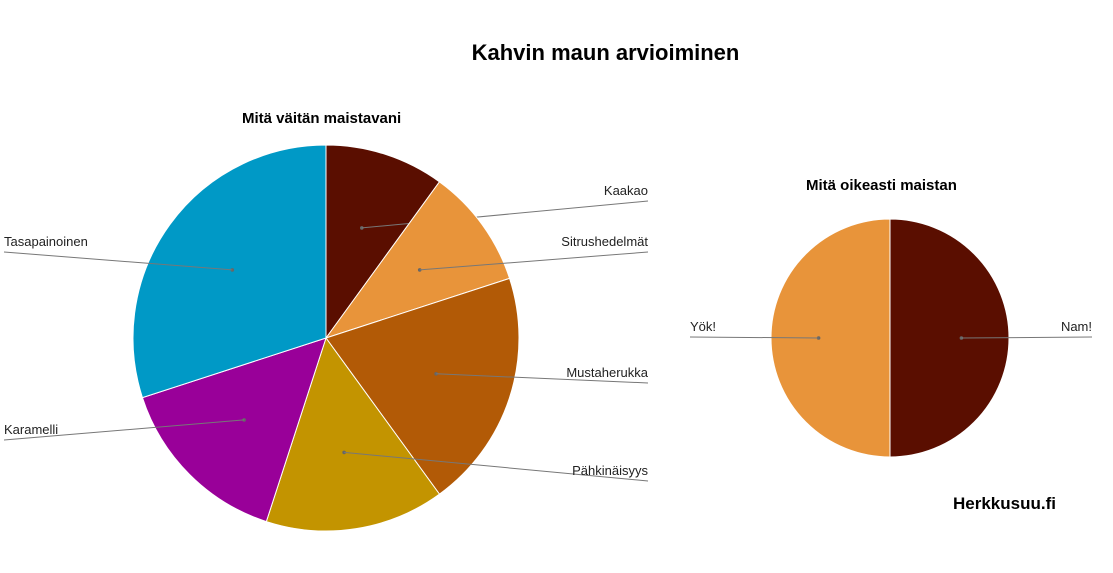 The image size is (1113, 573). What do you see at coordinates (1027, 337) in the screenshot?
I see `leader-line-nam` at bounding box center [1027, 337].